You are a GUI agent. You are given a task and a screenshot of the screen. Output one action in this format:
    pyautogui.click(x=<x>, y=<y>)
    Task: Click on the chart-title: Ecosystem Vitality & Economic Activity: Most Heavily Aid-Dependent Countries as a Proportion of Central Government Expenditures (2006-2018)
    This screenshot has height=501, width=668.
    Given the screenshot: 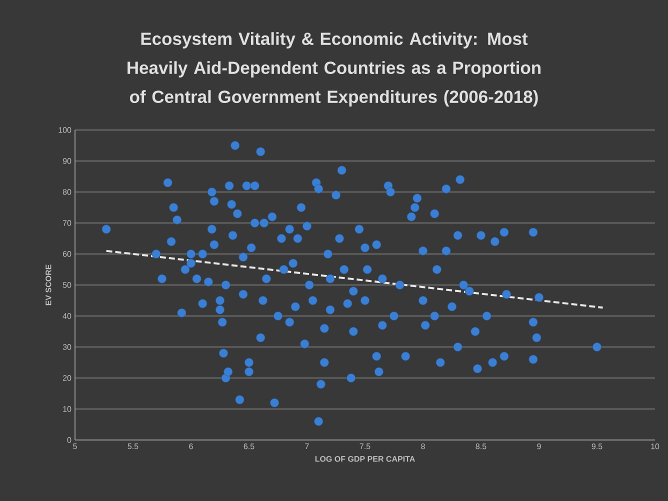 What is the action you would take?
    pyautogui.click(x=334, y=69)
    